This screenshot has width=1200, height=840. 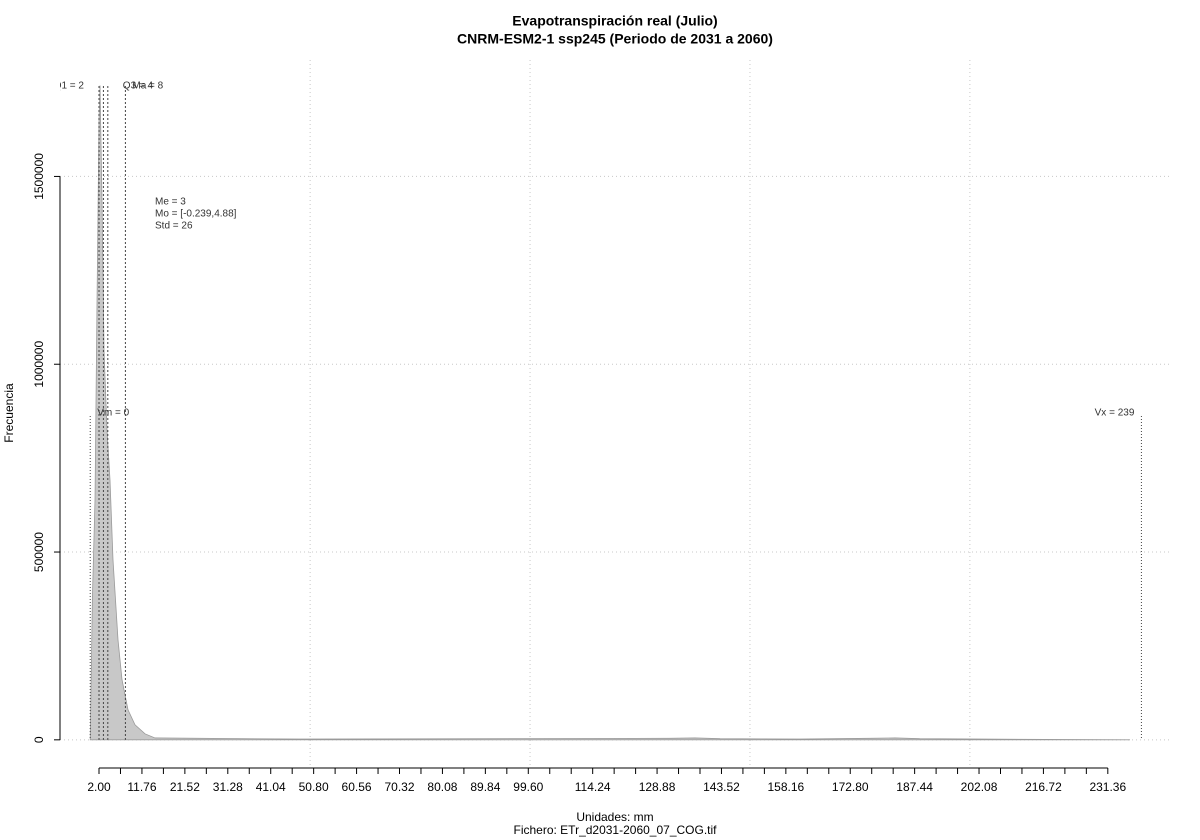 What do you see at coordinates (141, 787) in the screenshot?
I see `x-tick-label: 11.76` at bounding box center [141, 787].